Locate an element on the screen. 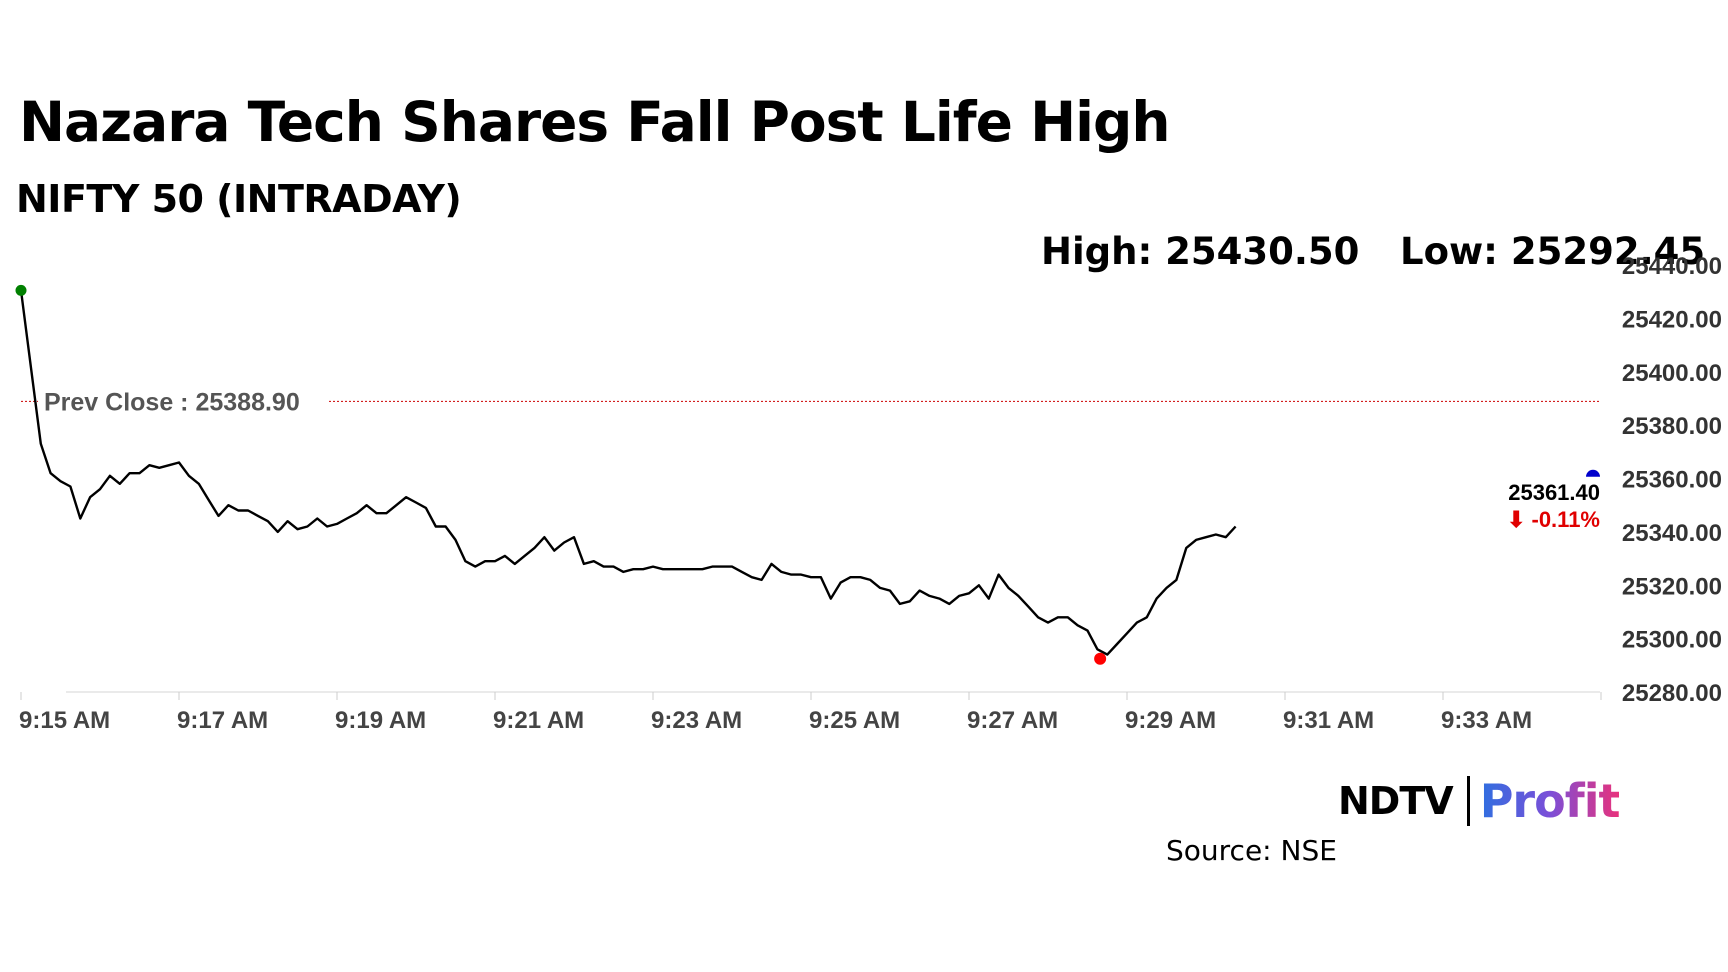  y-tick-label: 25400.00 is located at coordinates (1672, 373).